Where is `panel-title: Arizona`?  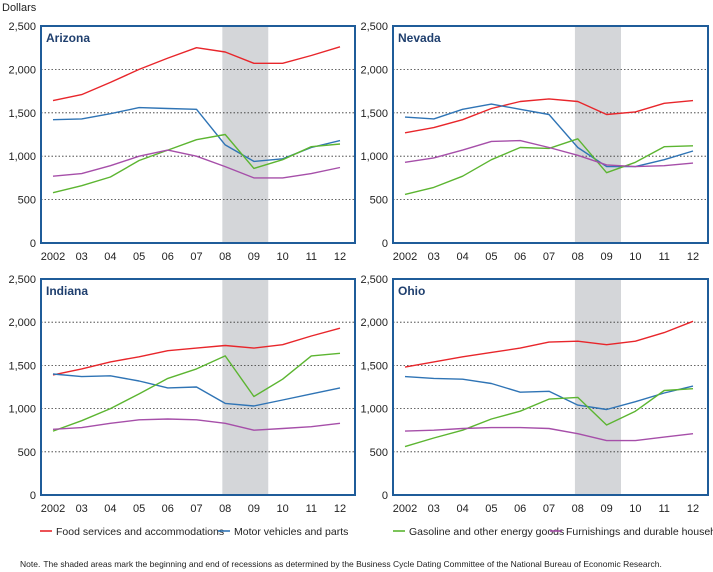
panel-title: Arizona is located at coordinates (68, 38).